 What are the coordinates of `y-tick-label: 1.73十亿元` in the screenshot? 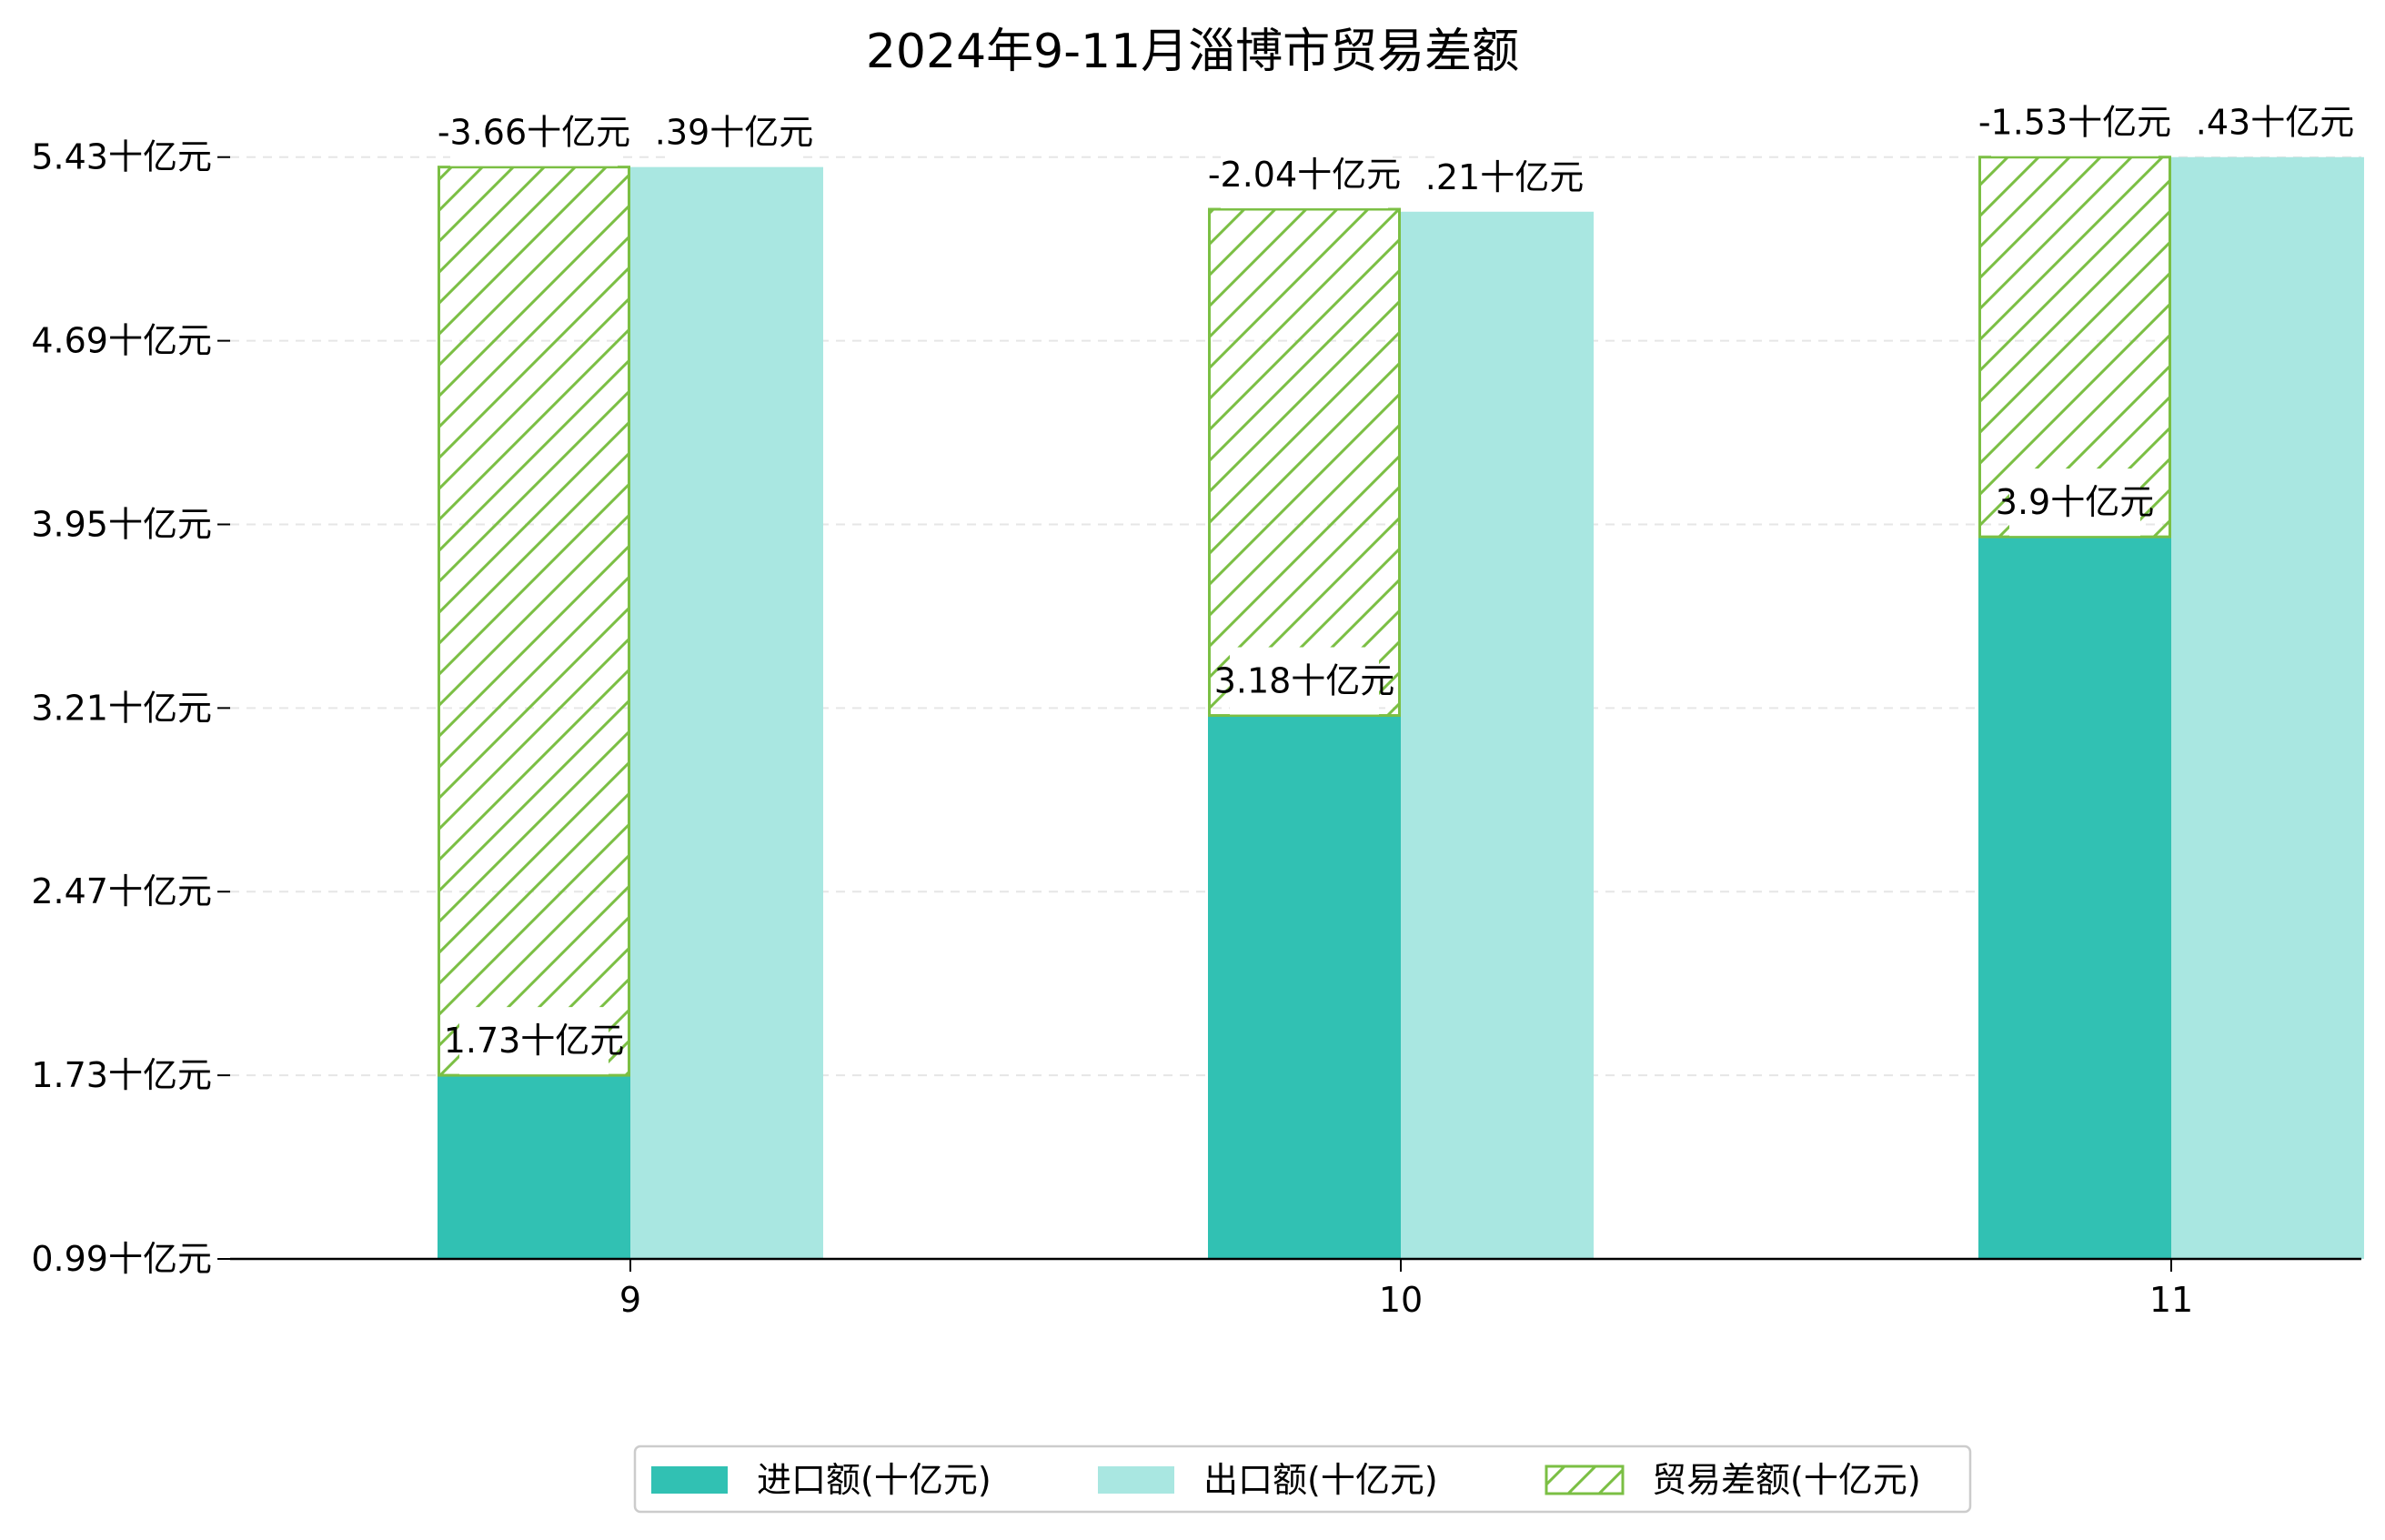 It's located at (121, 1075).